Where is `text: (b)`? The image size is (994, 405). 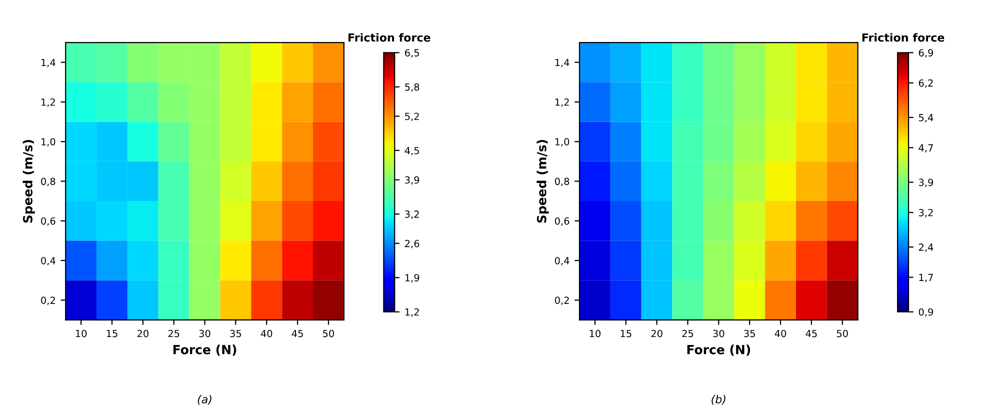
text: (b) is located at coordinates (719, 399).